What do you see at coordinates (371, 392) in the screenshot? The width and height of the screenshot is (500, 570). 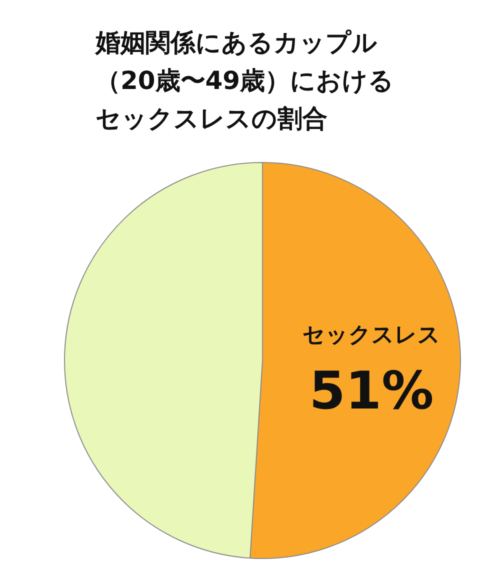 I see `data-label: 51%` at bounding box center [371, 392].